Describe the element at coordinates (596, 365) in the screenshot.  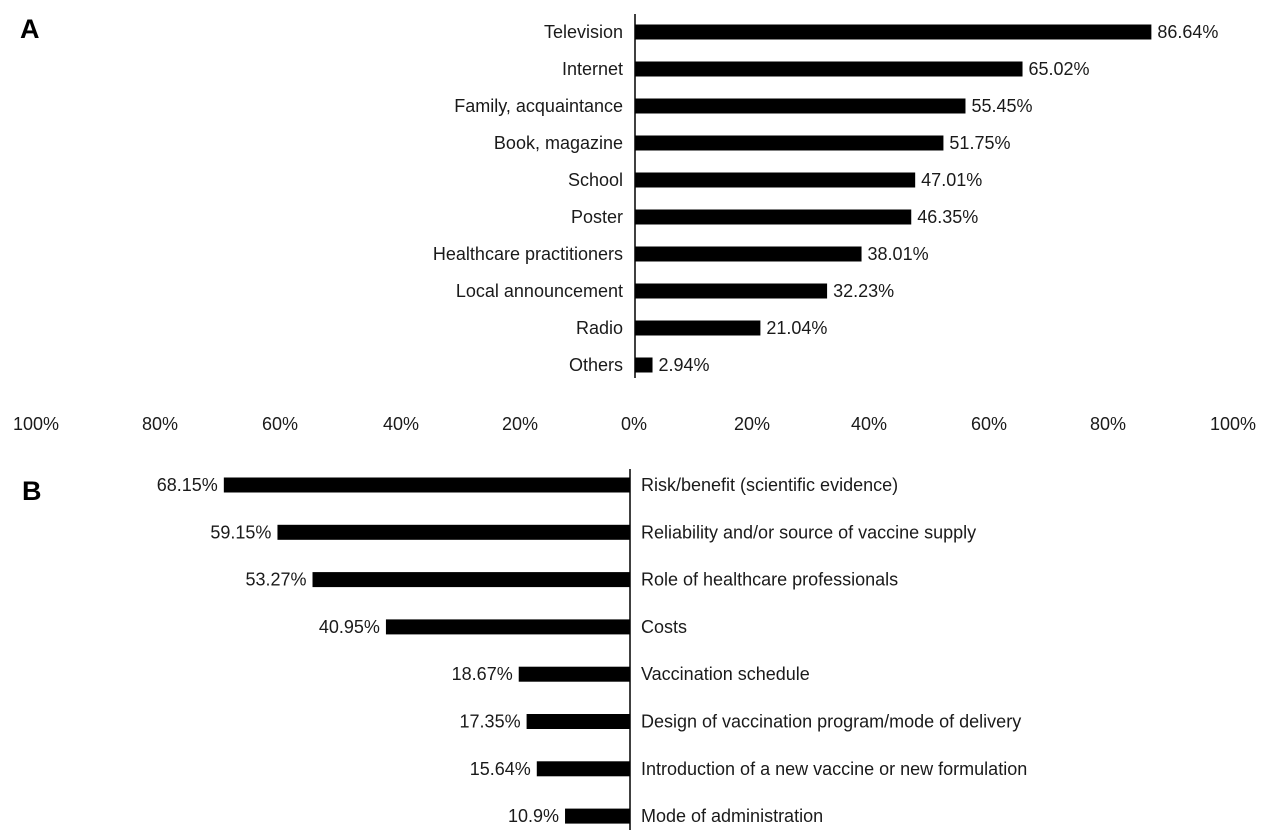
I see `panel-a-category-label: Others` at that location.